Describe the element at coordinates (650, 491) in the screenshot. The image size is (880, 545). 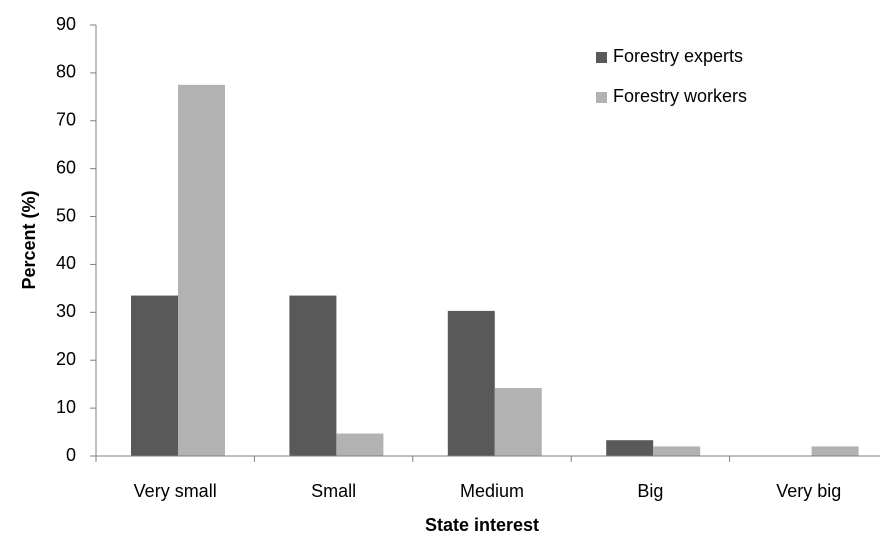
I see `x-tick-label: Big` at that location.